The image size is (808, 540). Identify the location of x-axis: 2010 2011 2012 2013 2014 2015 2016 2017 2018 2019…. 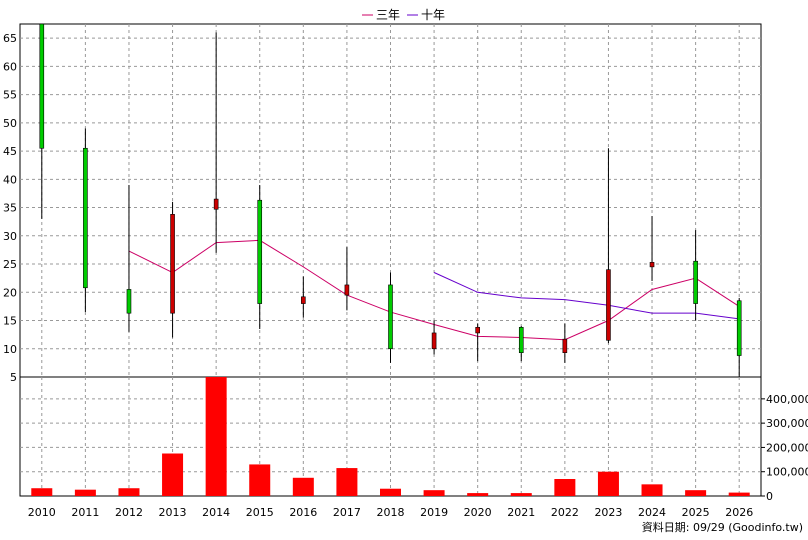
(390, 512).